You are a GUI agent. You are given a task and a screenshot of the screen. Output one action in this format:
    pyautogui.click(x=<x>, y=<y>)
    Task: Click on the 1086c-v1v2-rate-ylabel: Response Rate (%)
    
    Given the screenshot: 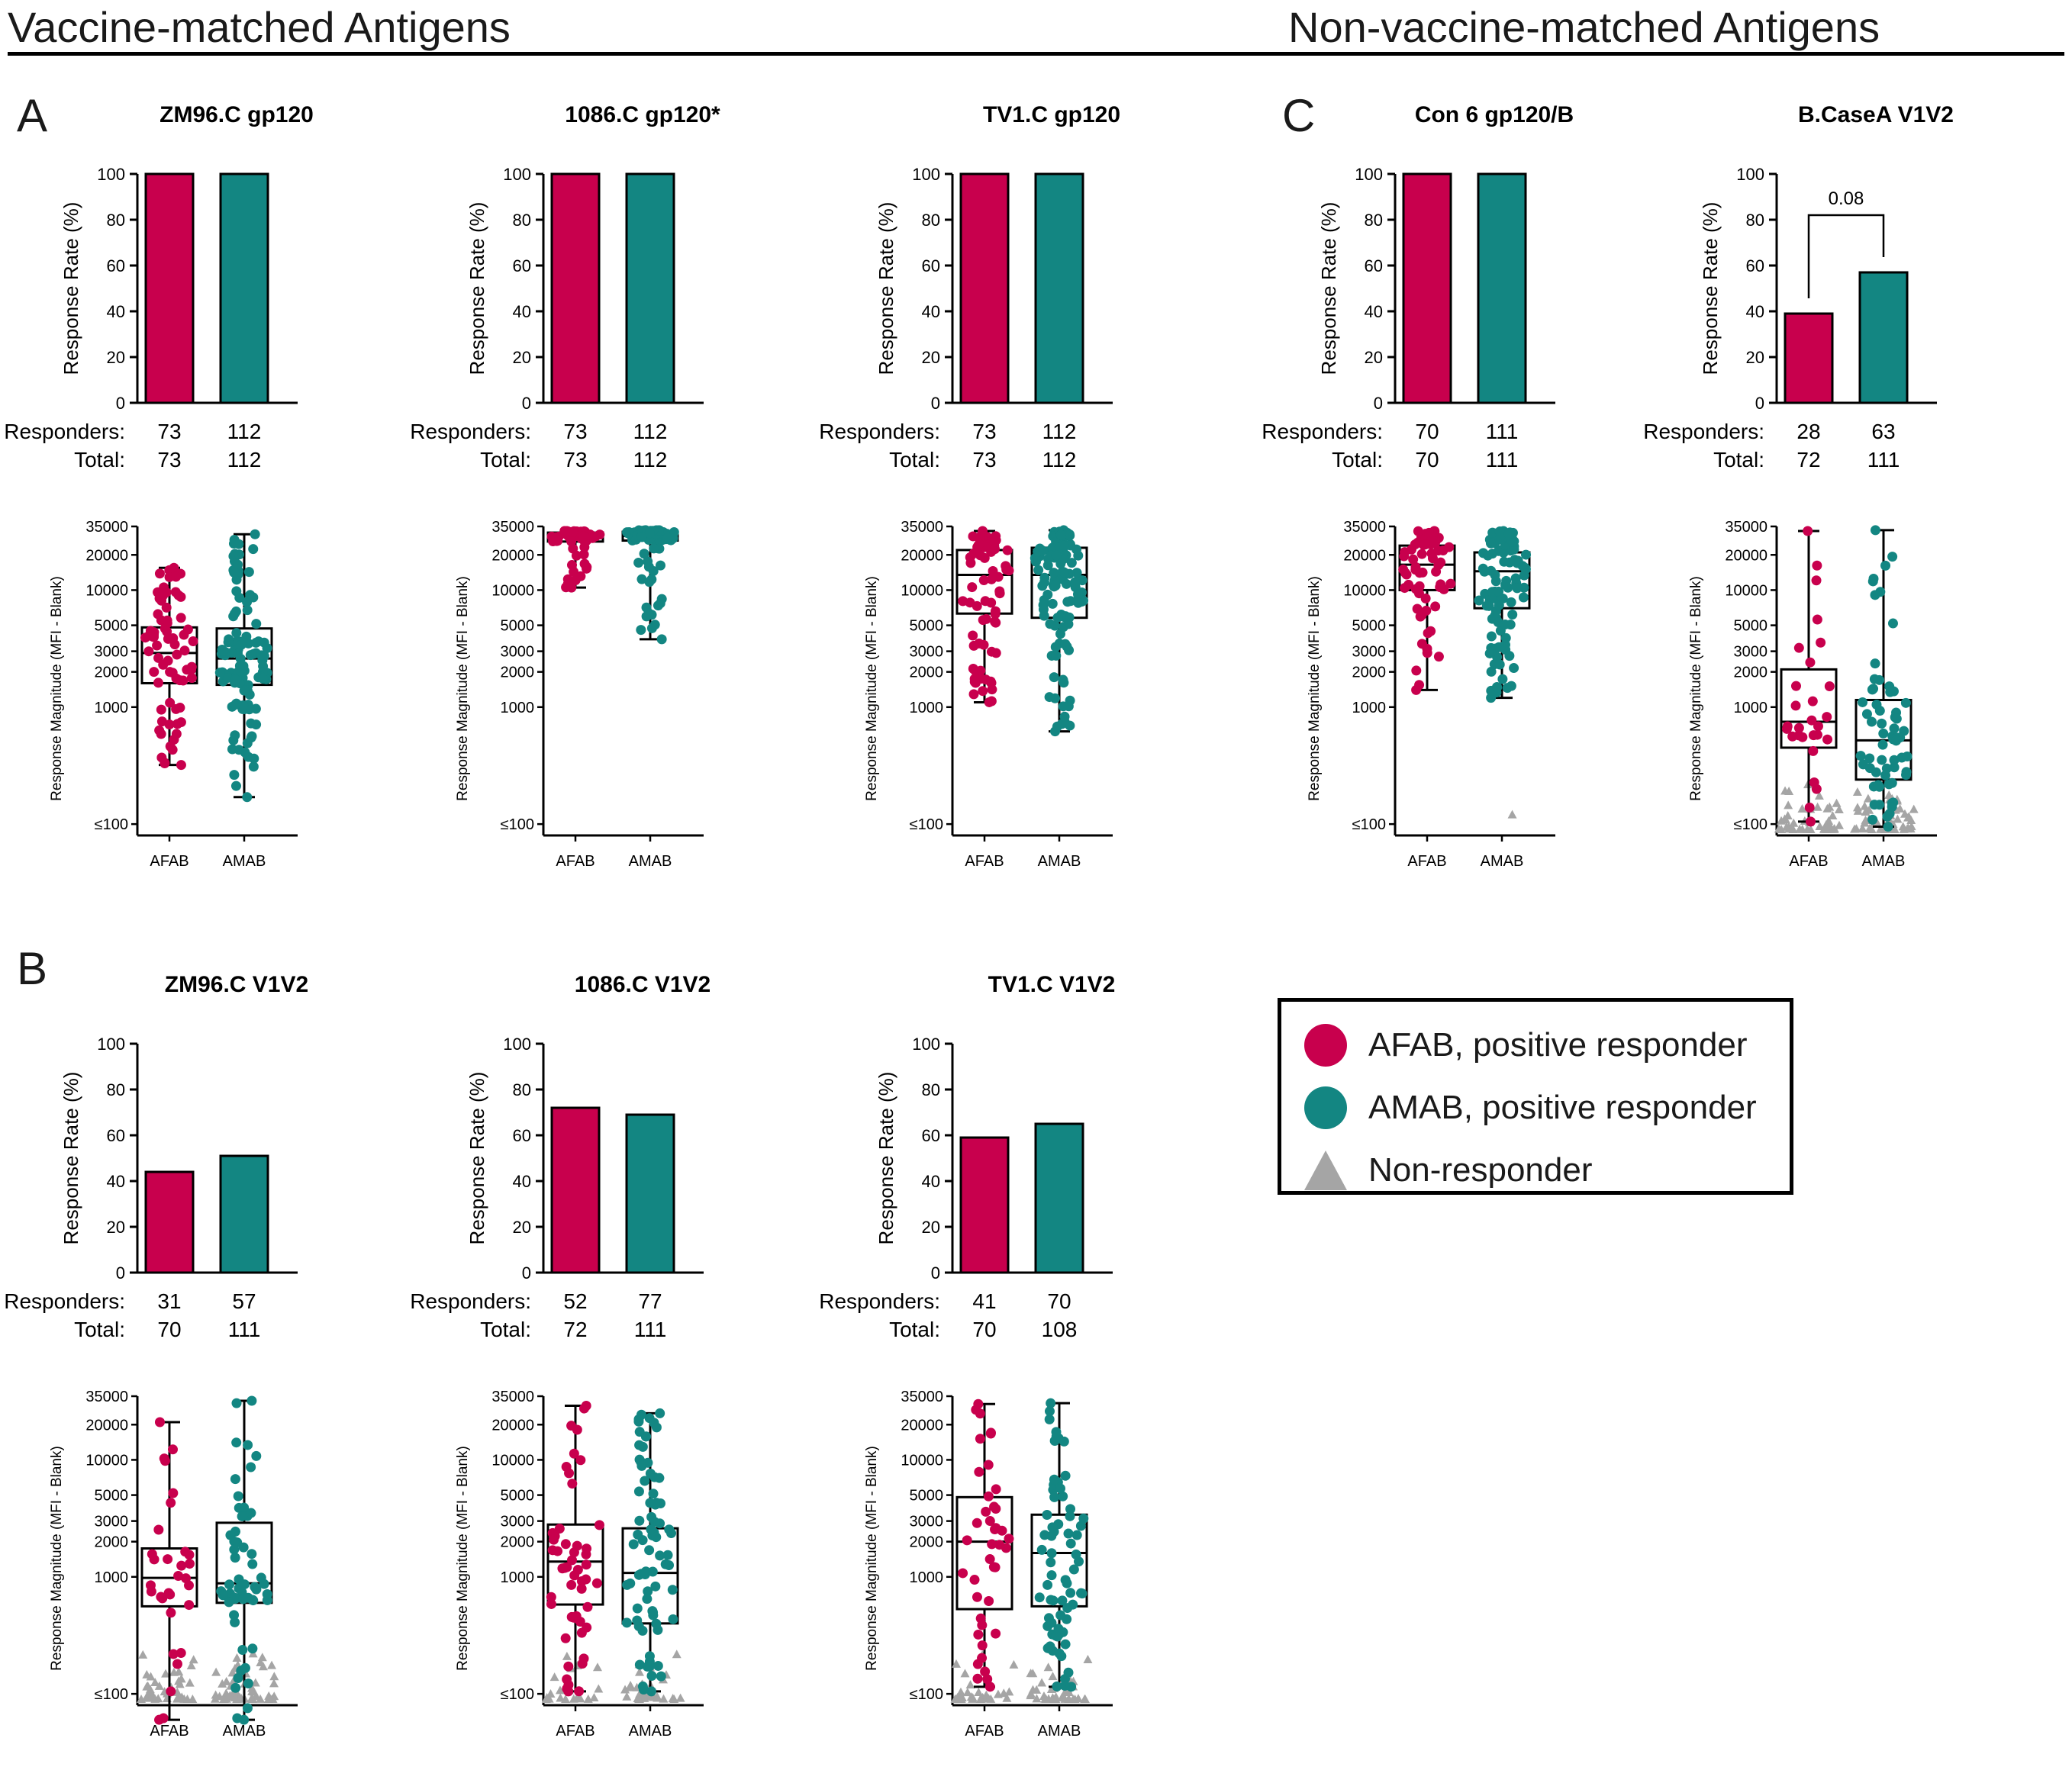 What is the action you would take?
    pyautogui.click(x=477, y=1158)
    